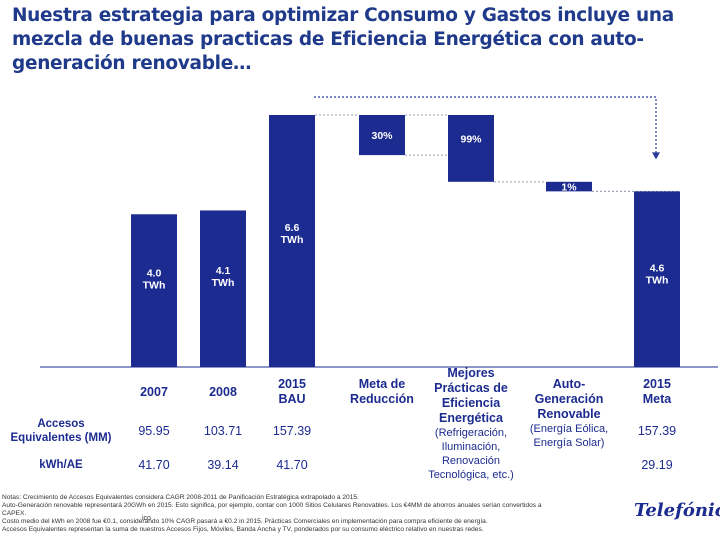 The width and height of the screenshot is (720, 540). What do you see at coordinates (154, 431) in the screenshot?
I see `table-cell: 95.95` at bounding box center [154, 431].